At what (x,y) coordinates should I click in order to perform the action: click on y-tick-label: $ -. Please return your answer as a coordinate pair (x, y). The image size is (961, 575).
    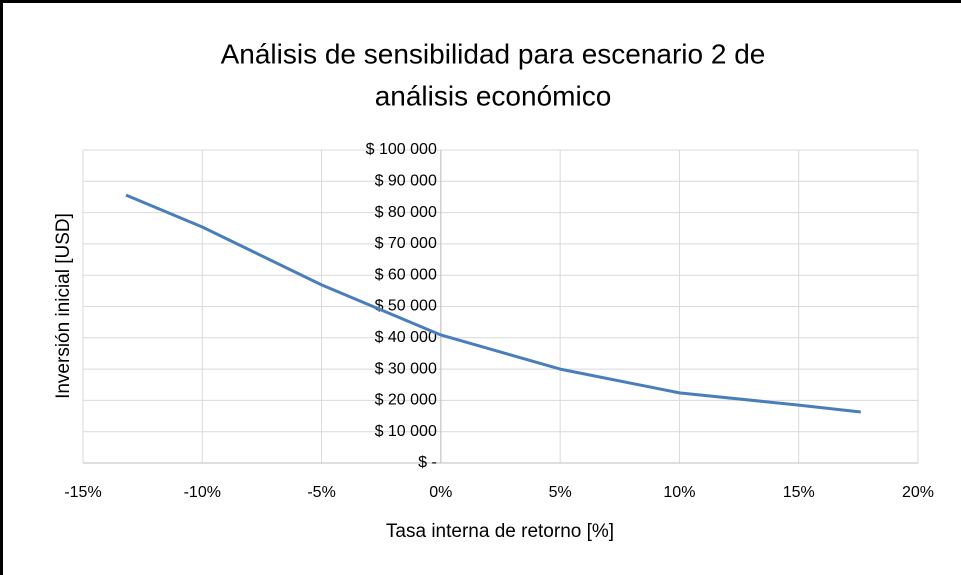
    Looking at the image, I should click on (427, 462).